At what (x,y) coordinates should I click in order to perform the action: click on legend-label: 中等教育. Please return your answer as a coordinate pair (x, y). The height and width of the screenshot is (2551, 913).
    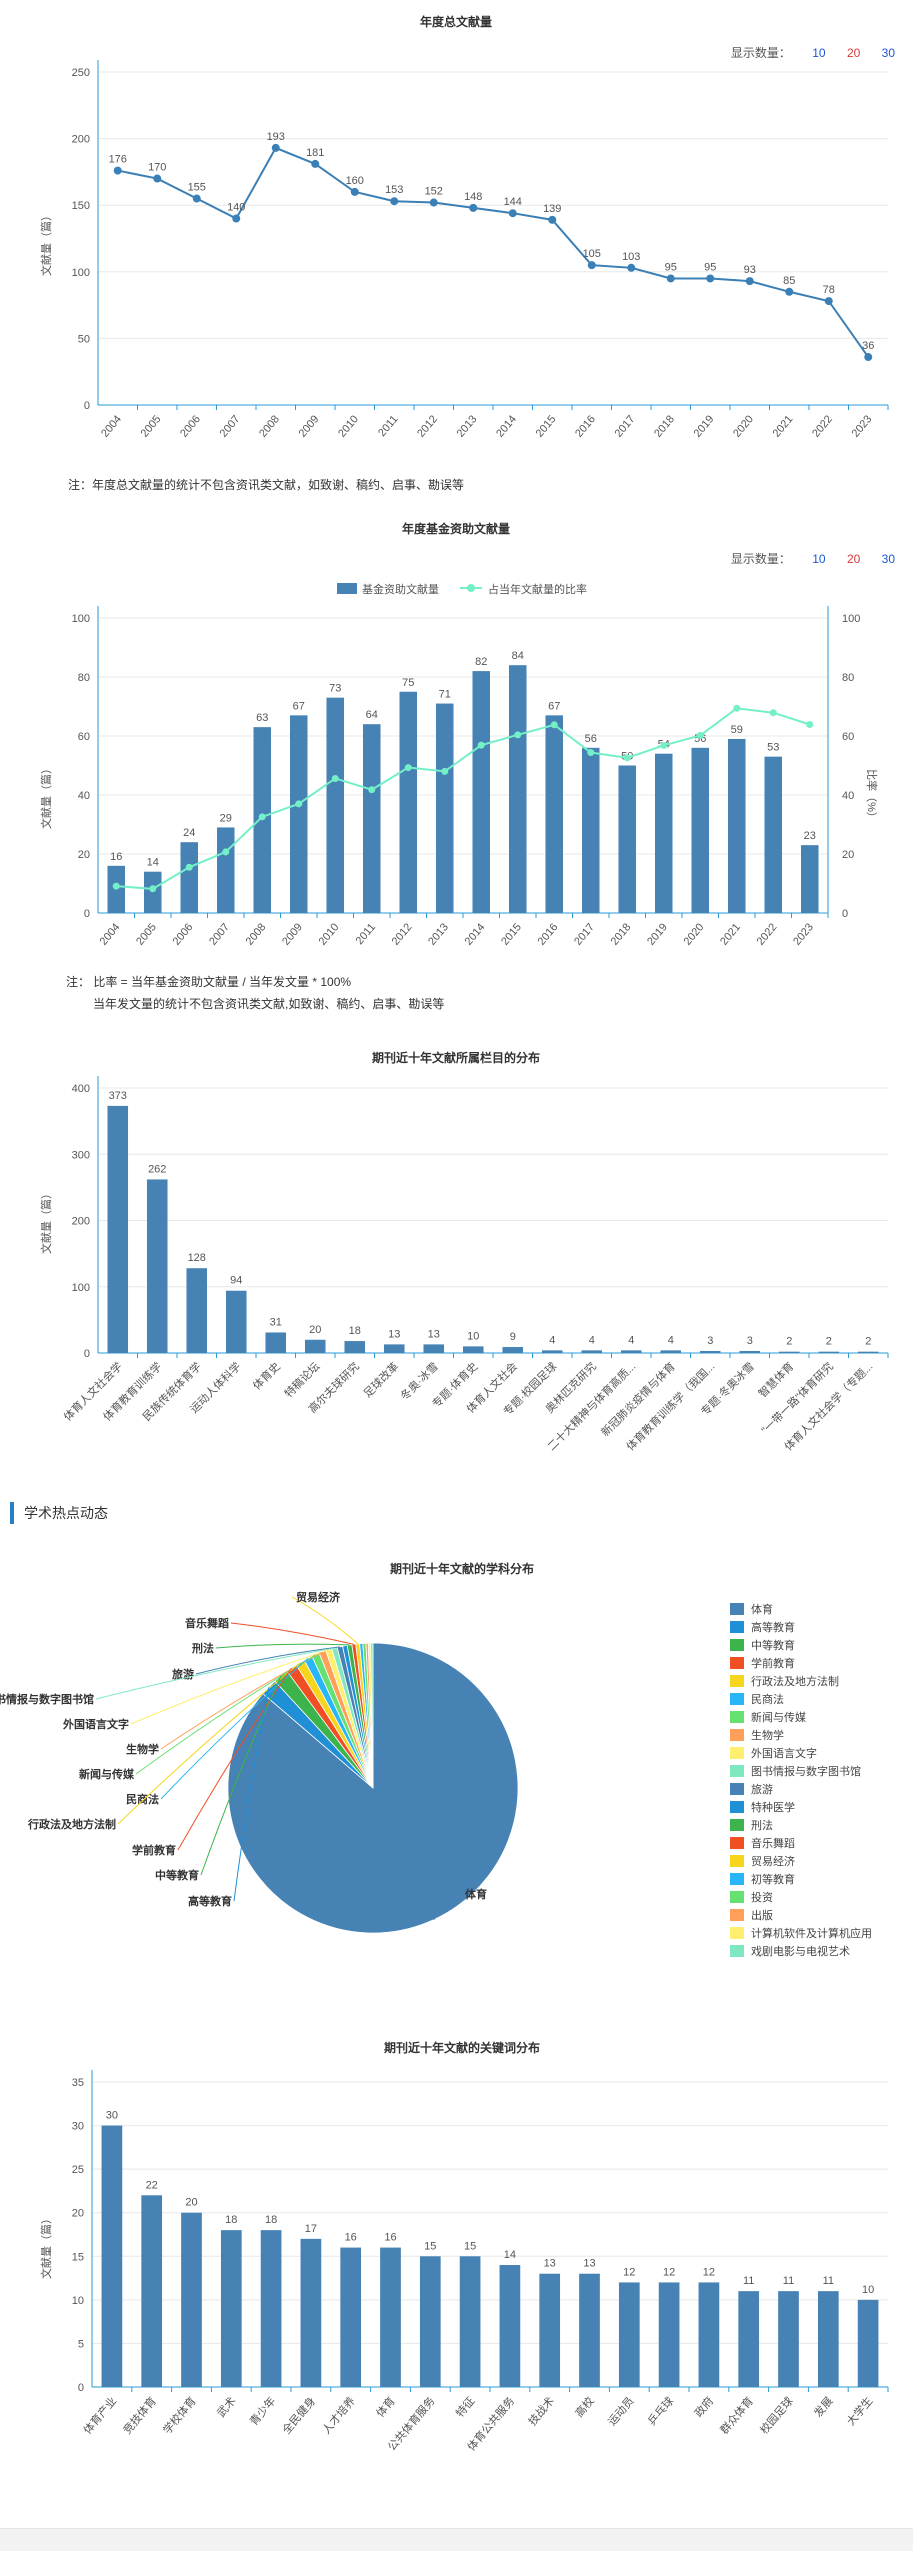
    Looking at the image, I should click on (773, 1645).